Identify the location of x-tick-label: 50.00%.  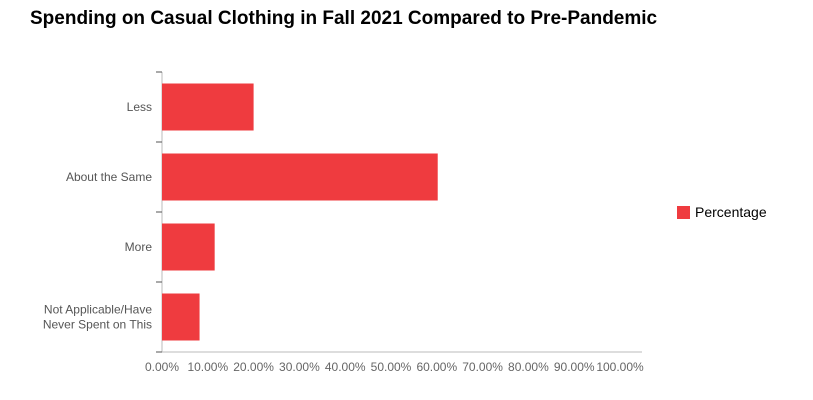
(391, 367).